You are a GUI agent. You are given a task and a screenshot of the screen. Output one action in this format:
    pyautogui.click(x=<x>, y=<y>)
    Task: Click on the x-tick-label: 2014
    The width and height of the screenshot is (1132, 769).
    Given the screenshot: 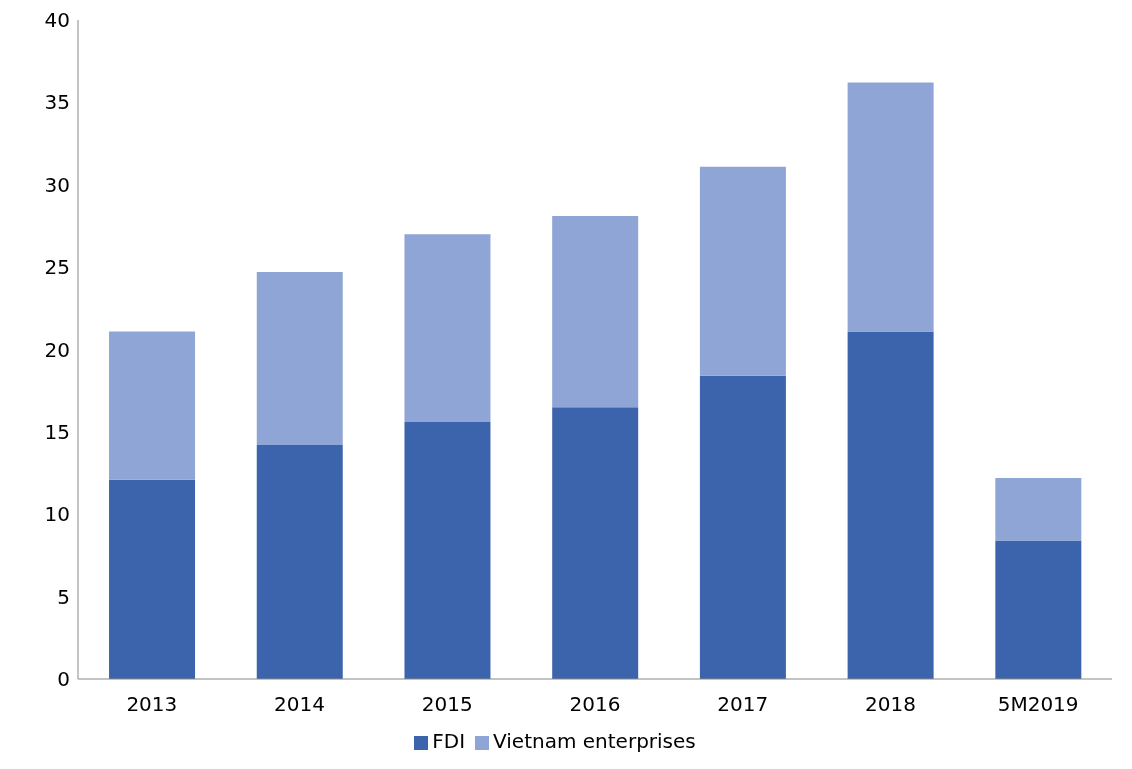 What is the action you would take?
    pyautogui.click(x=300, y=704)
    